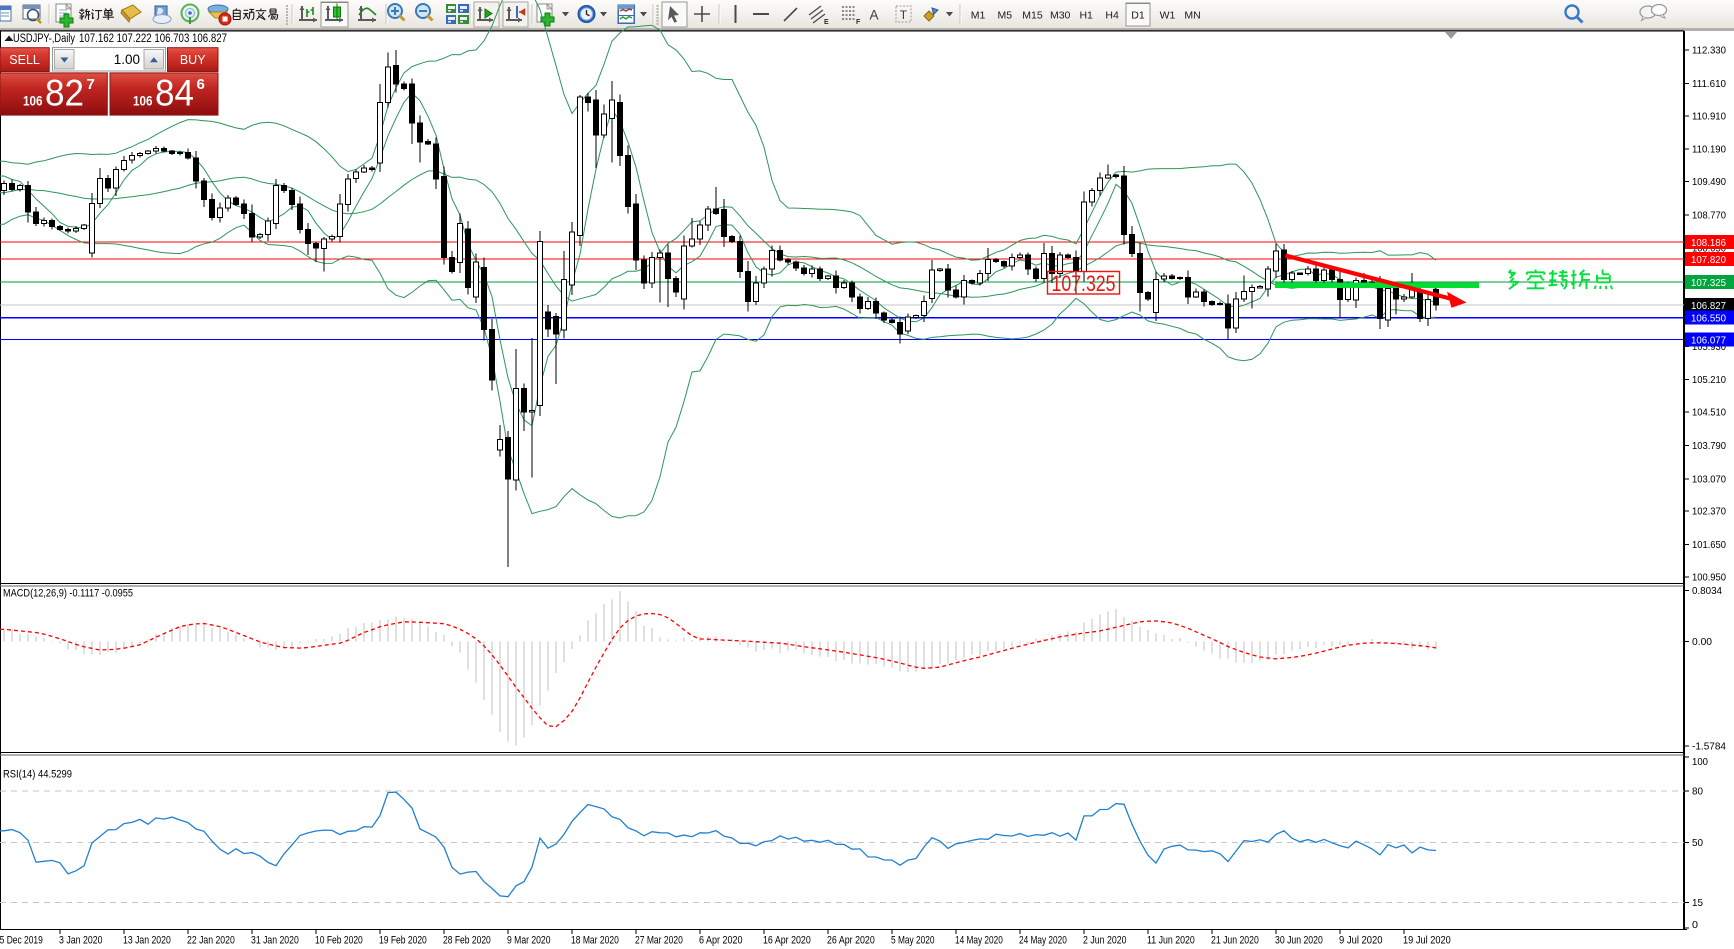  I want to click on svg-text: 14 May 2020, so click(979, 941).